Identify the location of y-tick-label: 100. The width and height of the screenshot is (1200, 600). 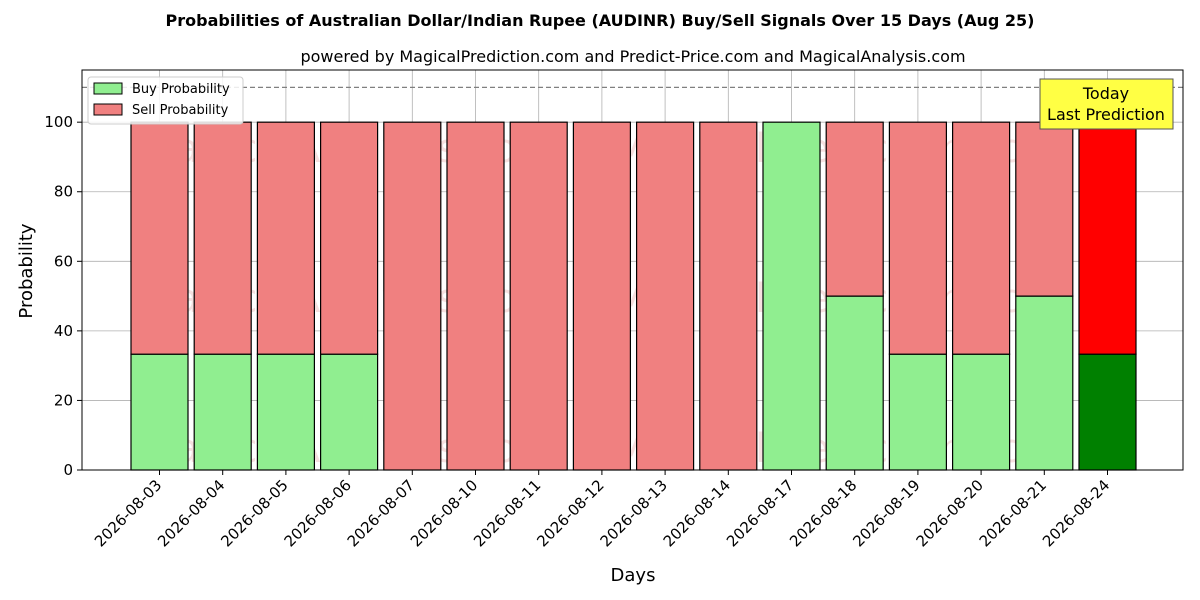
(58, 122).